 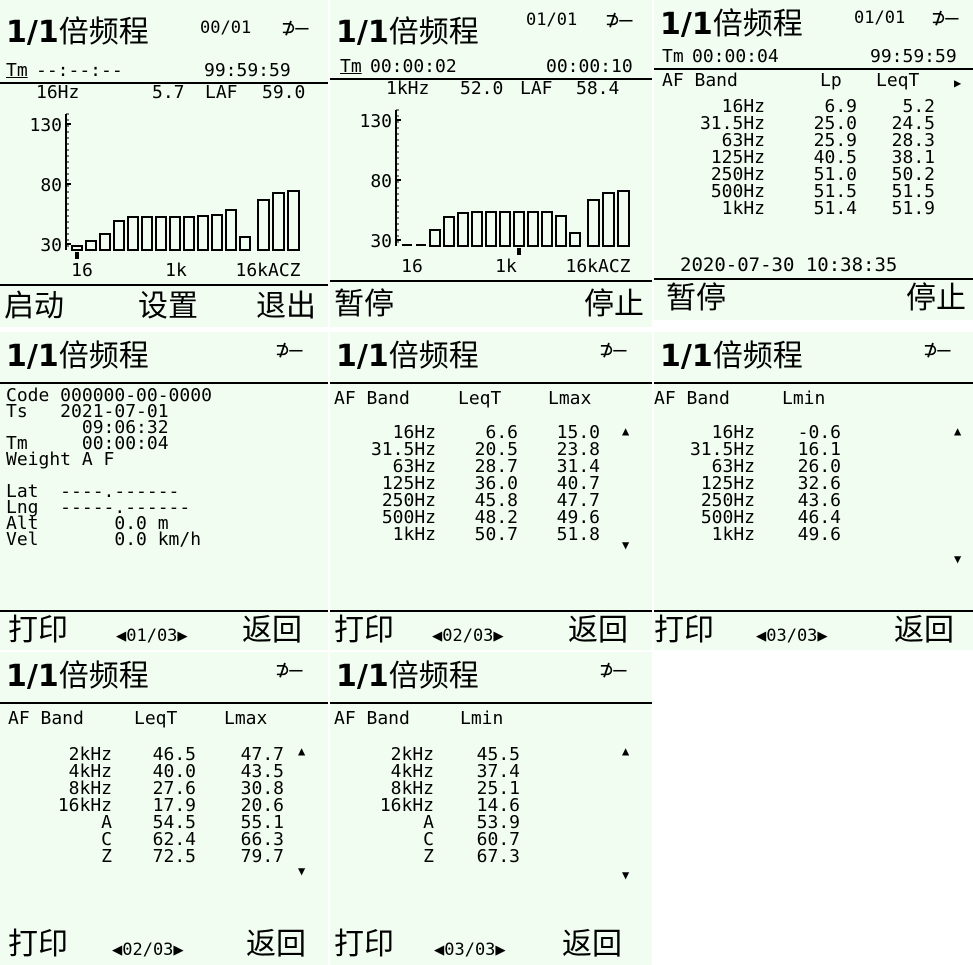 What do you see at coordinates (496, 483) in the screenshot?
I see `leqt-column: 6.6 20.5 28.7 36.0 45.8 48.2 50.7` at bounding box center [496, 483].